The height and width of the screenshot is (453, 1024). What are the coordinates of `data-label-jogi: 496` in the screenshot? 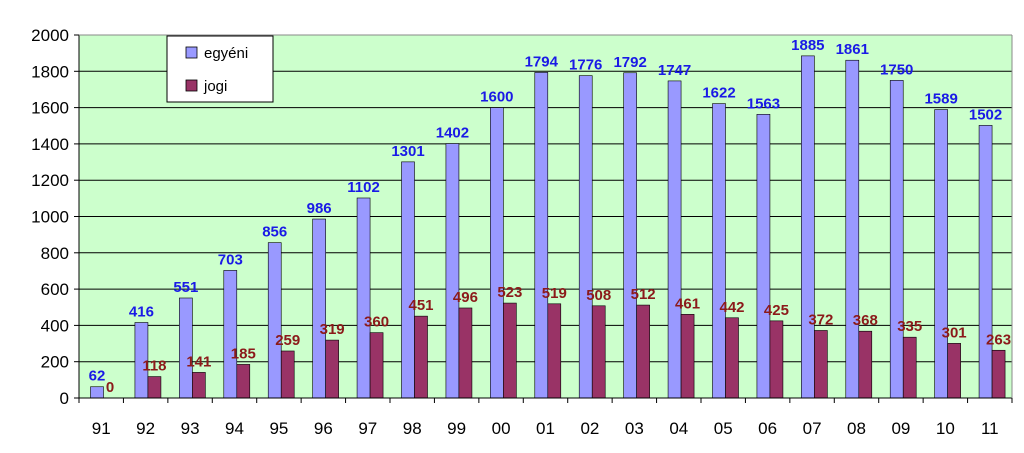 It's located at (465, 297).